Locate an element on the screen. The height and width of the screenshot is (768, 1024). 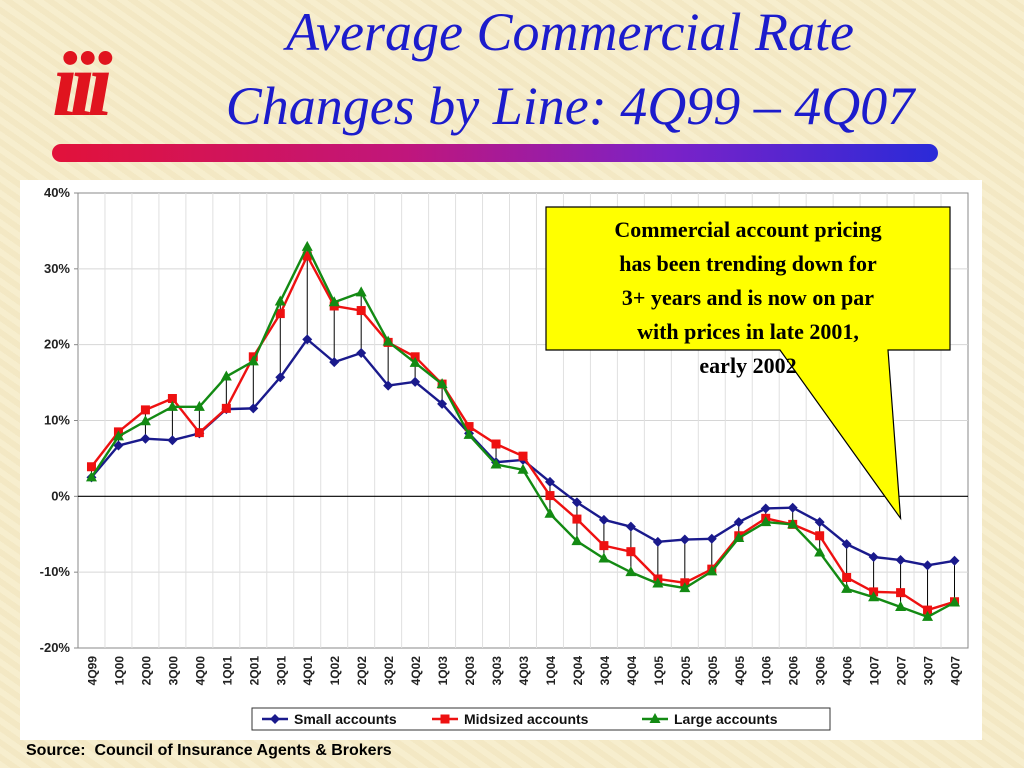
x-tick-label: 2Q00 is located at coordinates (146, 671).